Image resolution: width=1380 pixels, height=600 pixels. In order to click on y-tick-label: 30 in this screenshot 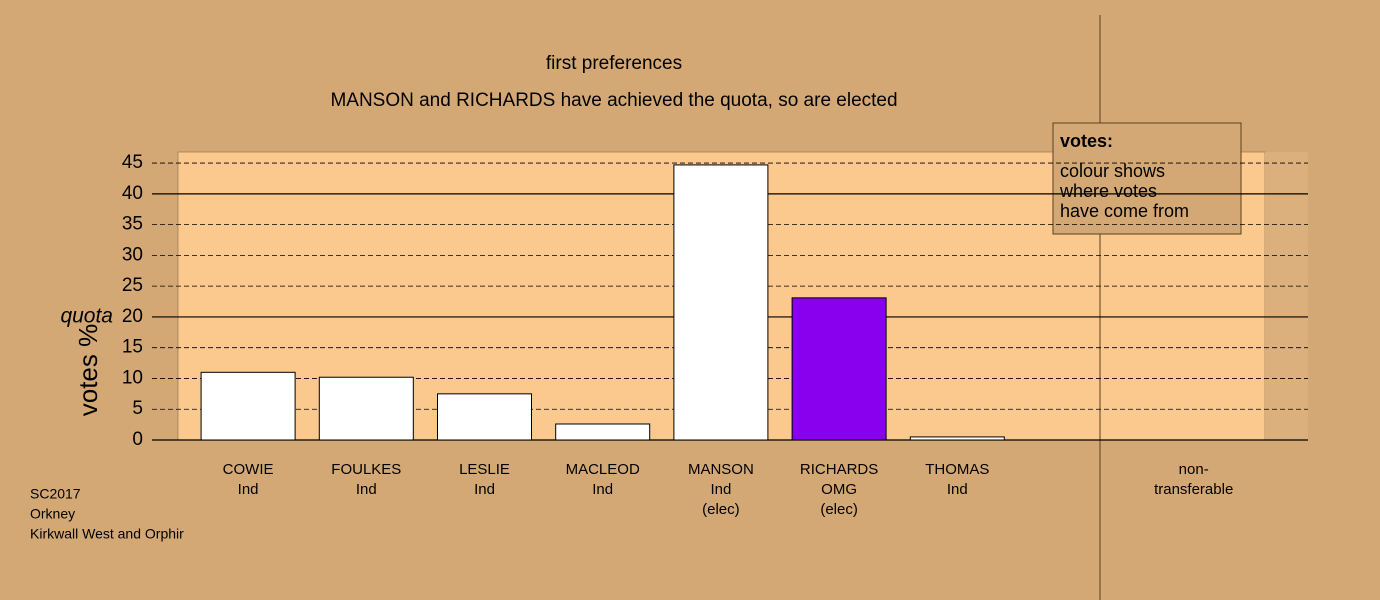, I will do `click(132, 254)`.